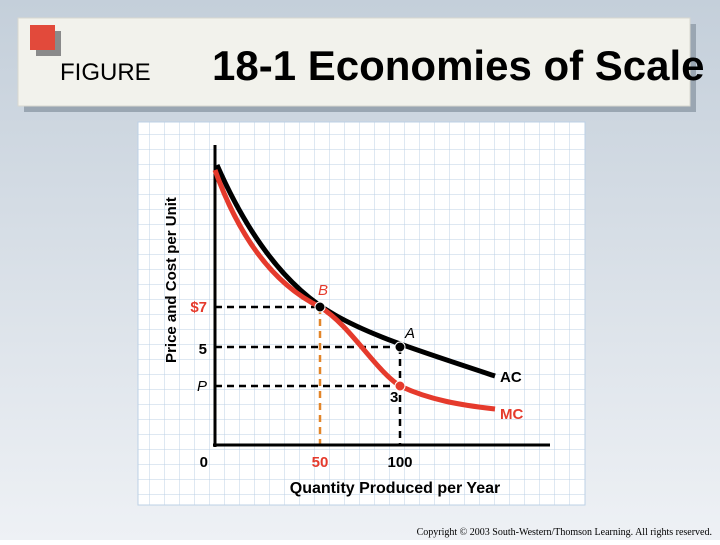 This screenshot has height=545, width=720. I want to click on y-label: 0, so click(204, 462).